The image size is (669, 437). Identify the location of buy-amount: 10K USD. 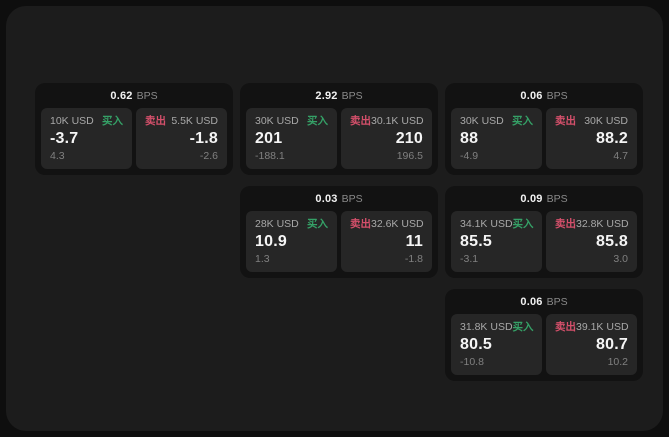
(72, 121).